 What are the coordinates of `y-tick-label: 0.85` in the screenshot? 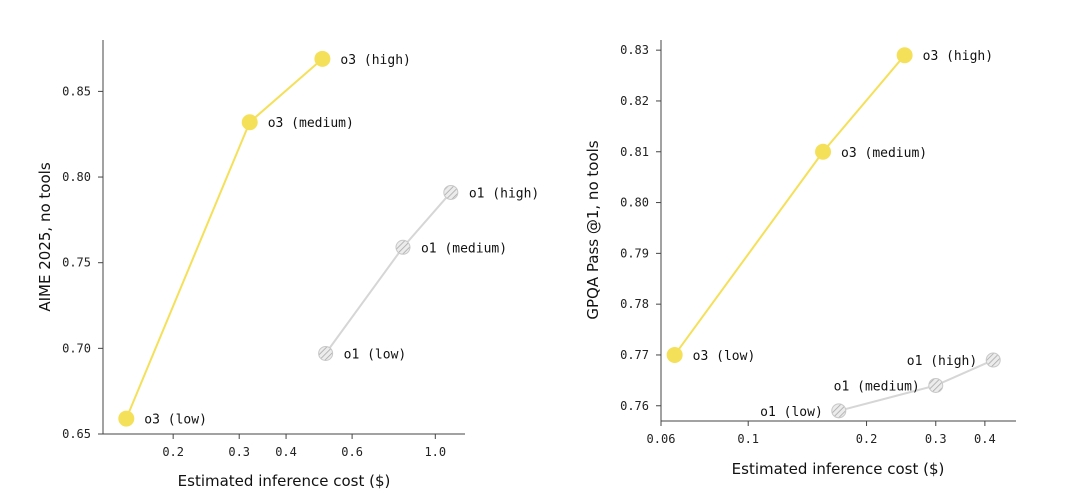 It's located at (76, 91).